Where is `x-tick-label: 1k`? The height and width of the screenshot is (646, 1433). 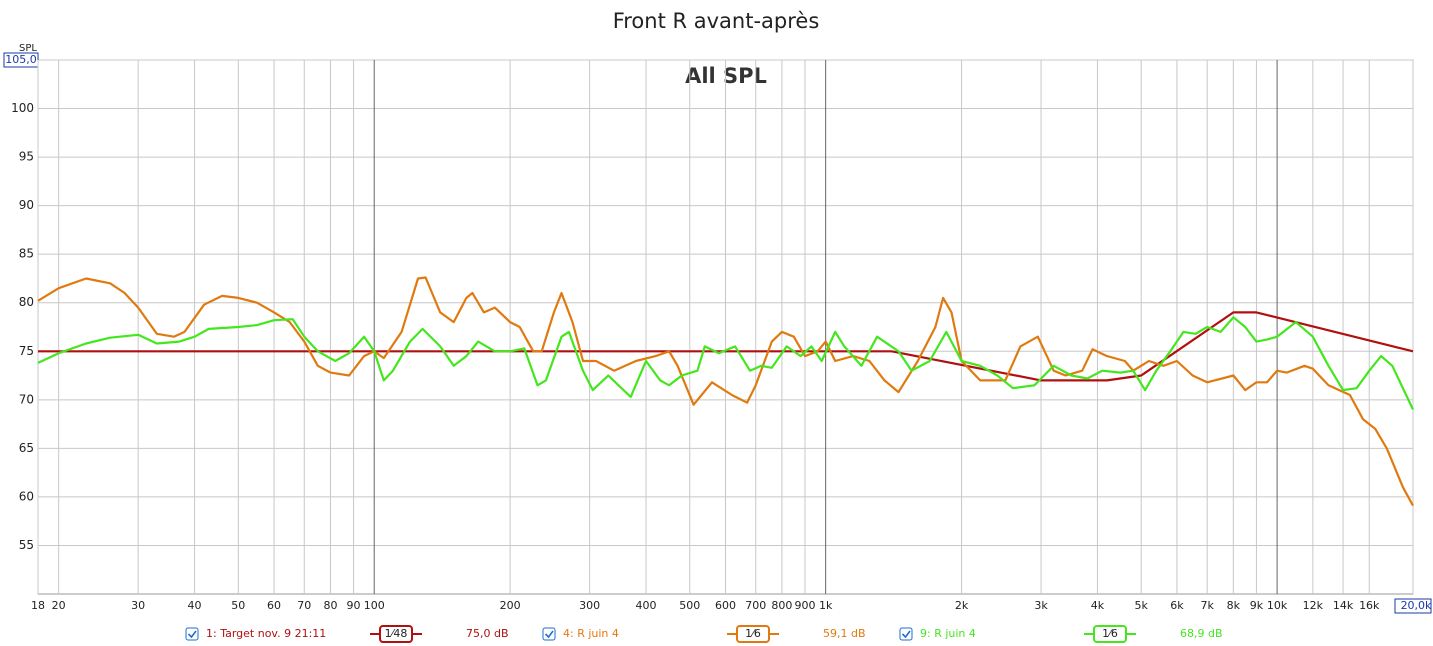 x-tick-label: 1k is located at coordinates (826, 605).